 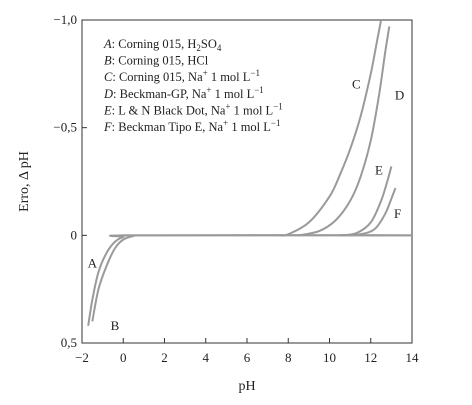 I want to click on curve-label-b: B, so click(x=115, y=325).